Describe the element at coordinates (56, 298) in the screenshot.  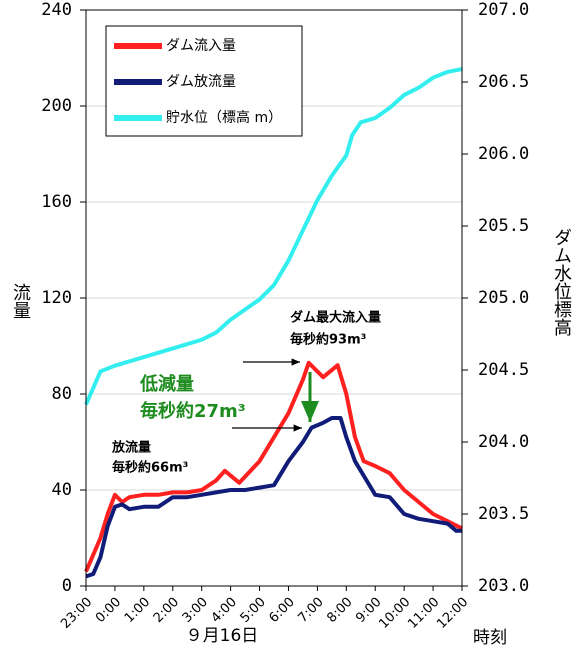
I see `y-tick-label: 120` at that location.